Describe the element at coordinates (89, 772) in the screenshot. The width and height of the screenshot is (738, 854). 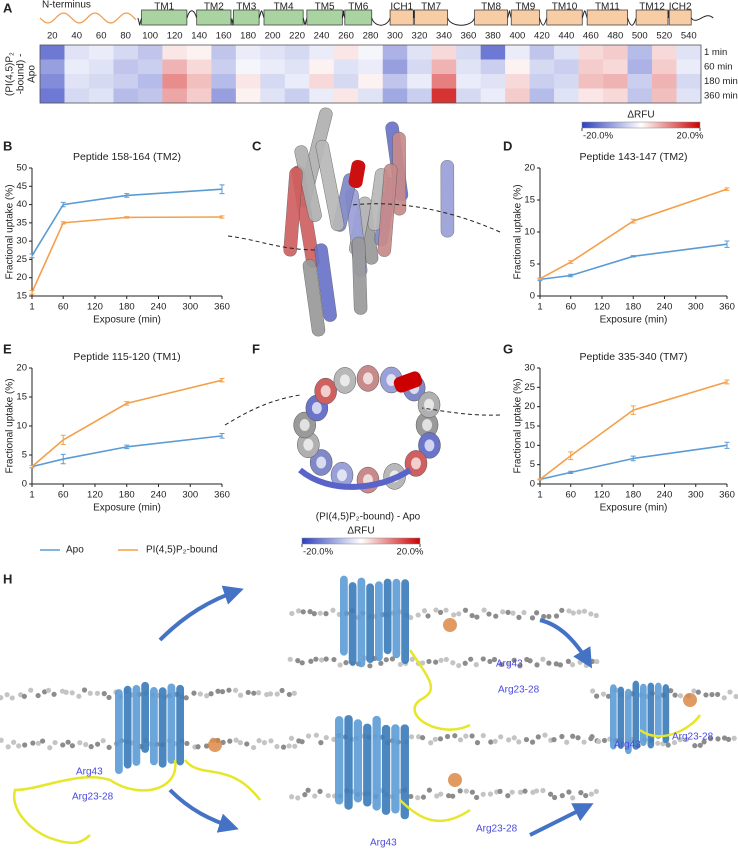
I see `residue-label: Arg43` at that location.